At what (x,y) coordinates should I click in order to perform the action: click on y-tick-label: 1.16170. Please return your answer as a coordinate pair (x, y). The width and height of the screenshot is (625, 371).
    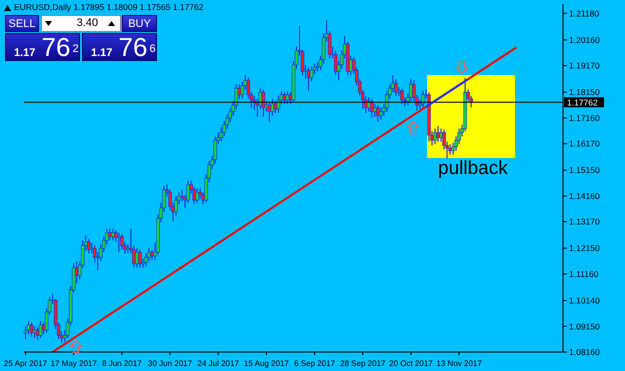
    Looking at the image, I should click on (584, 143).